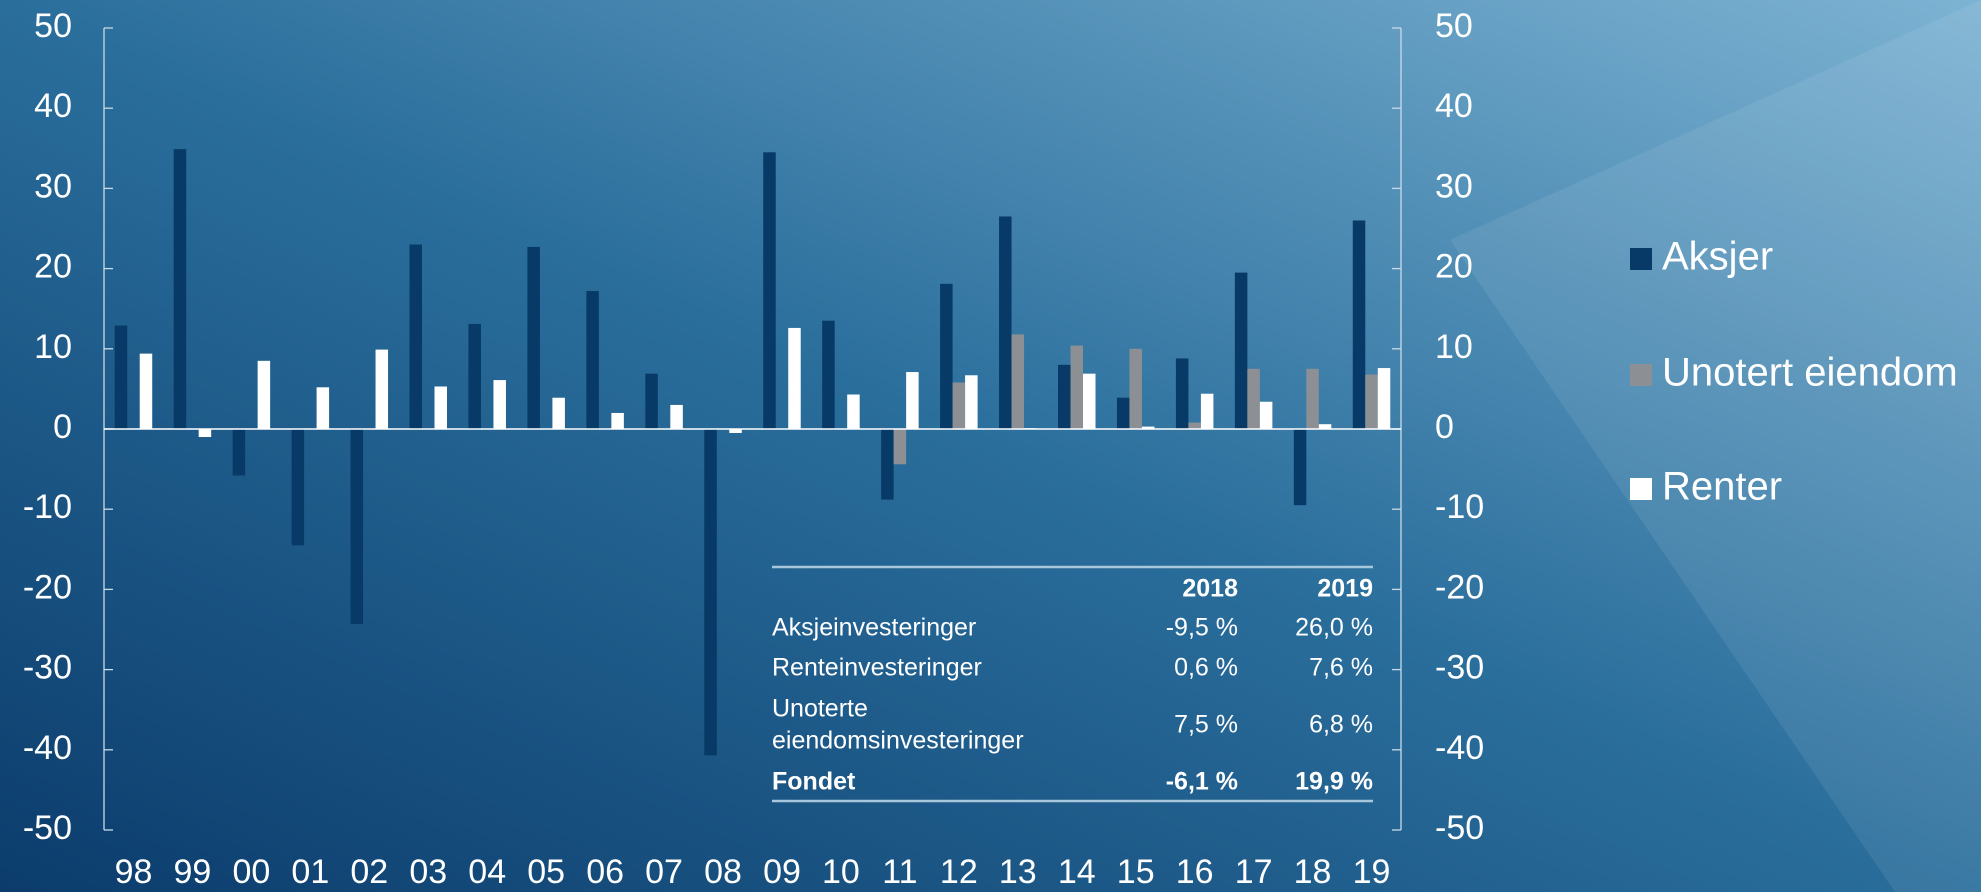 This screenshot has height=892, width=1981. Describe the element at coordinates (605, 872) in the screenshot. I see `x-tick-label: 06` at that location.